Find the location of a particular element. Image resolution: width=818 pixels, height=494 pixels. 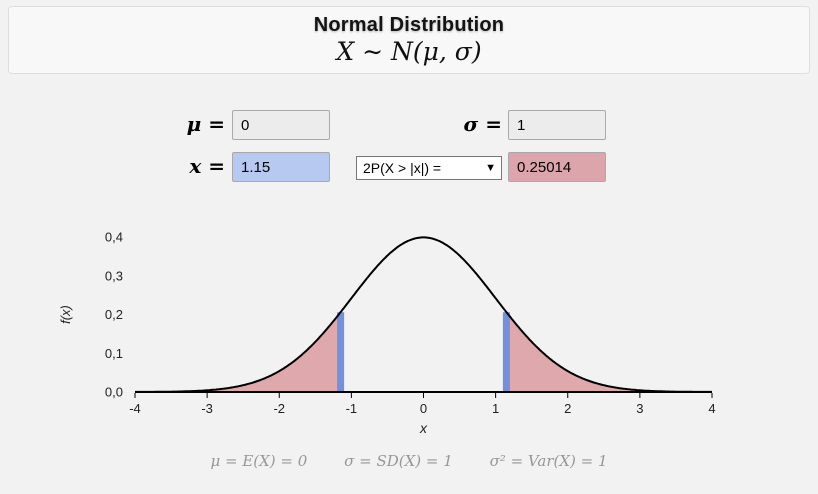

x-tick-label: -1 is located at coordinates (352, 408).